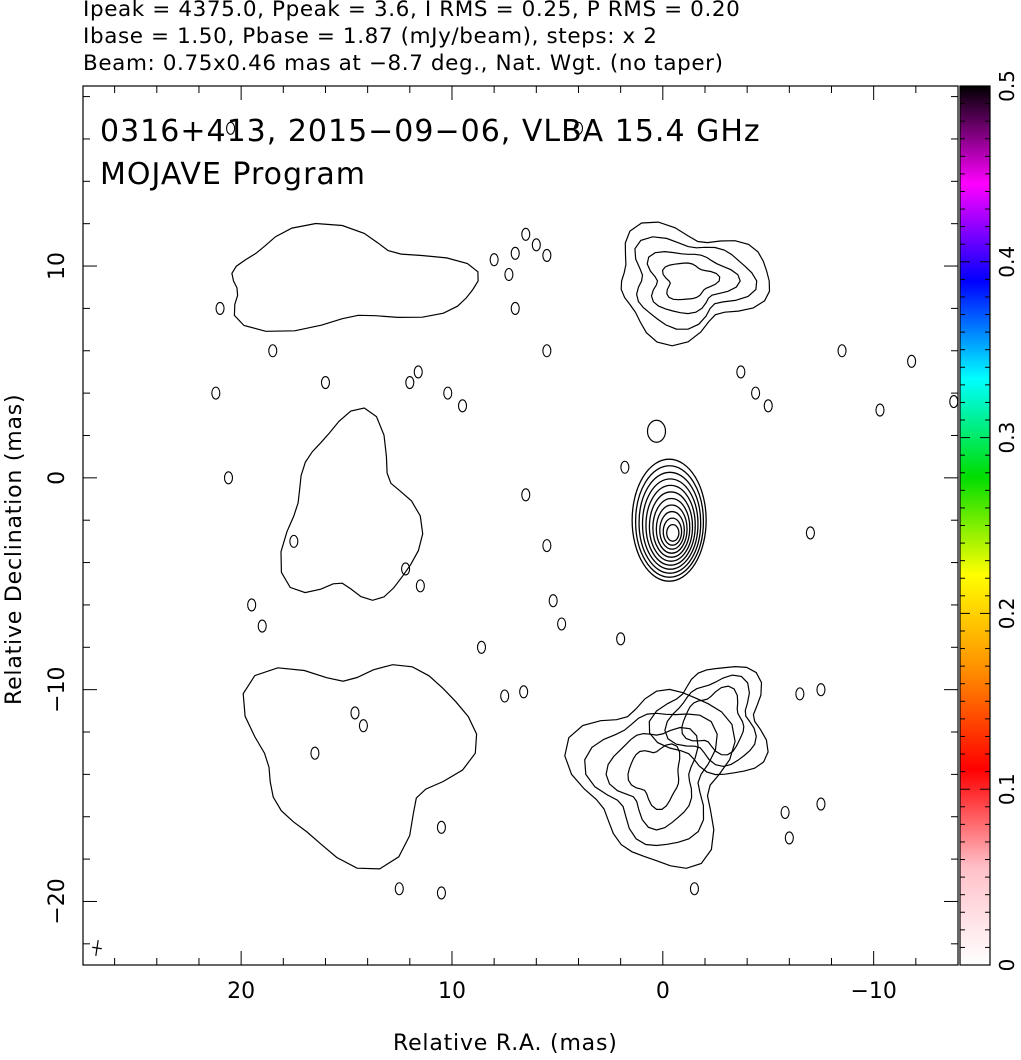  I want to click on y-axis-title: Relative Declination (mas), so click(14, 549).